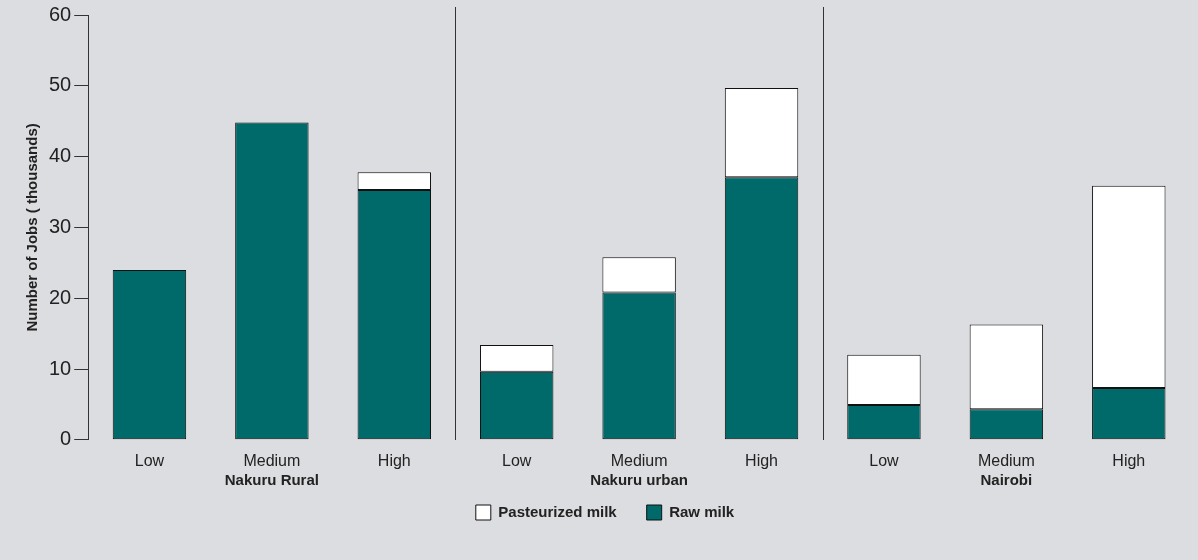 This screenshot has height=560, width=1198. I want to click on legend-label: Pasteurized milk, so click(558, 511).